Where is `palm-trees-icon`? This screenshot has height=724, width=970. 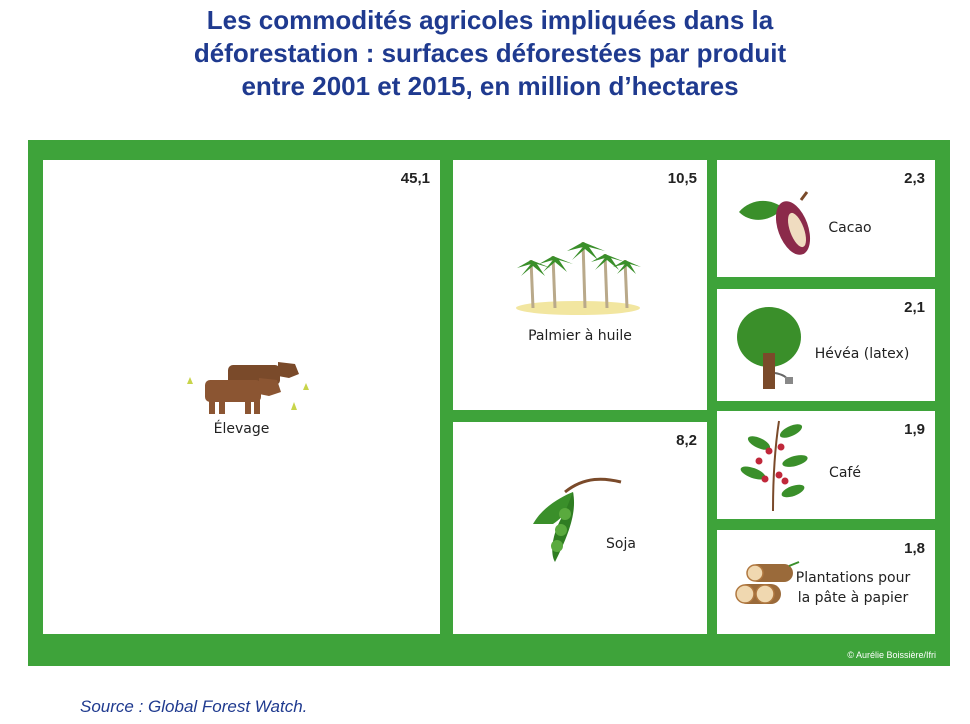 palm-trees-icon is located at coordinates (578, 278).